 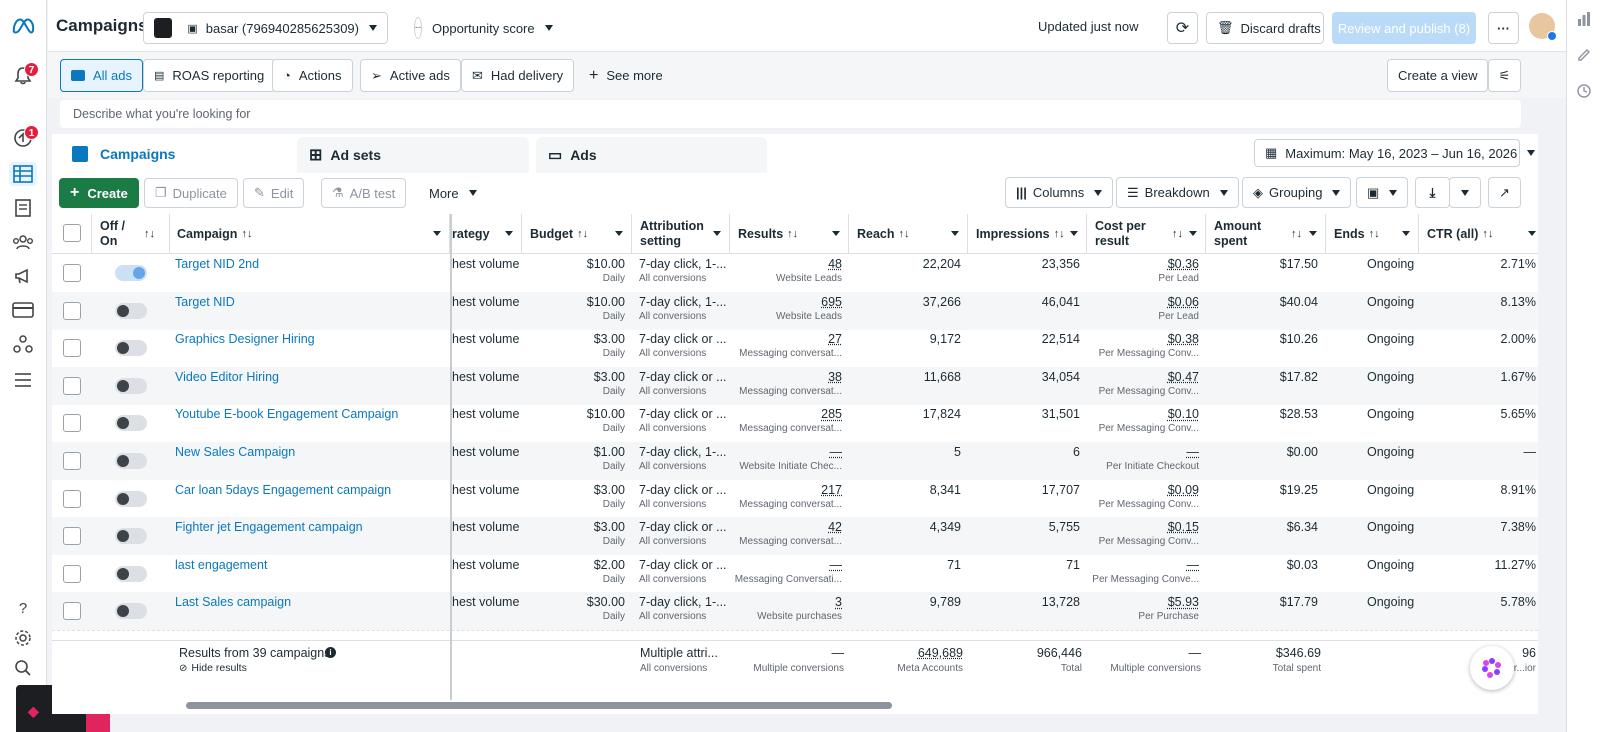 What do you see at coordinates (831, 301) in the screenshot?
I see `results-value: 695` at bounding box center [831, 301].